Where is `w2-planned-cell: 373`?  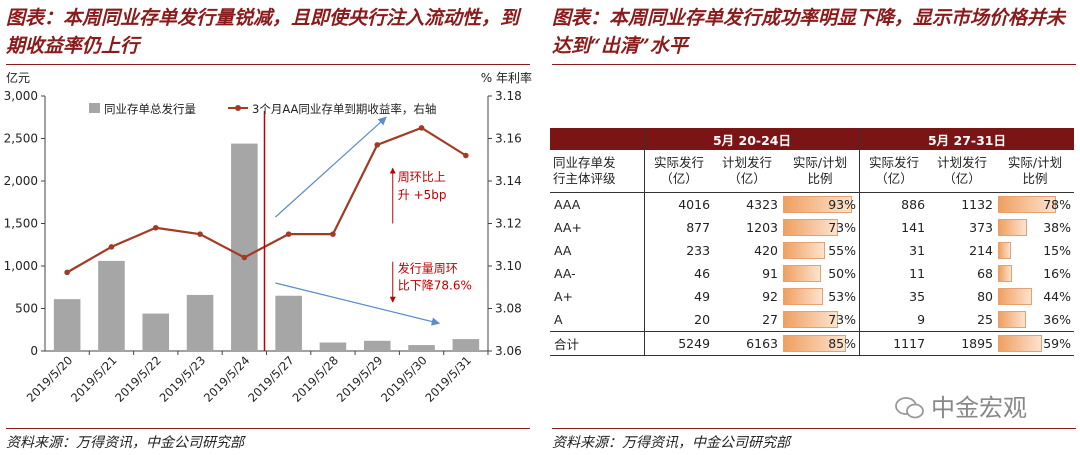
w2-planned-cell: 373 is located at coordinates (981, 227).